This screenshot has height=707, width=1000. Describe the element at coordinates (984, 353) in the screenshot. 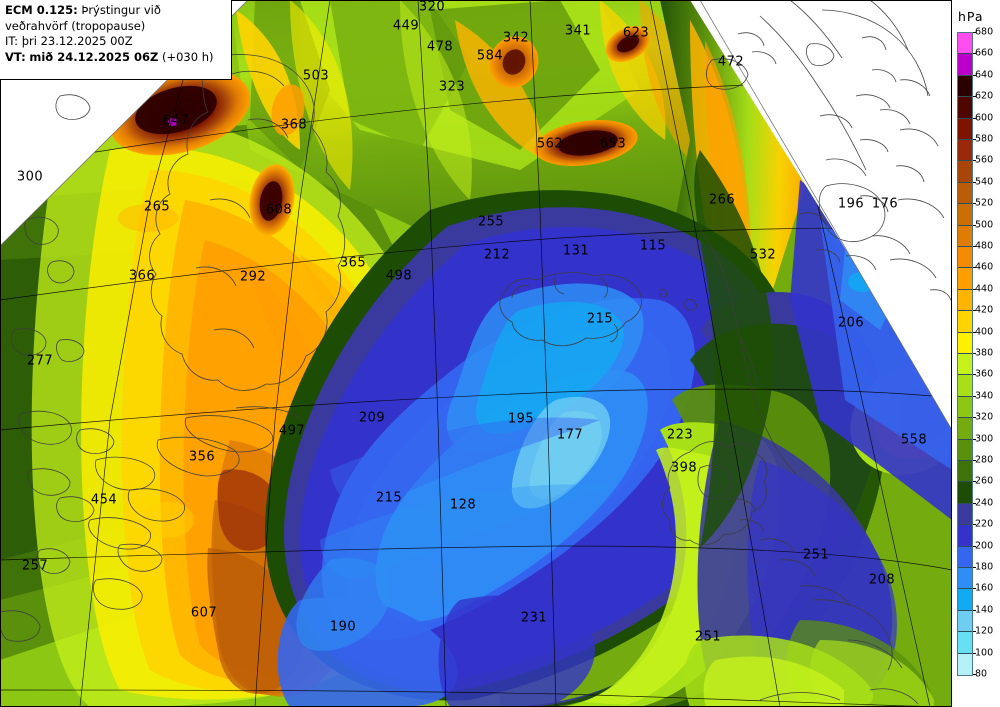

I see `legend-tick: 380` at that location.